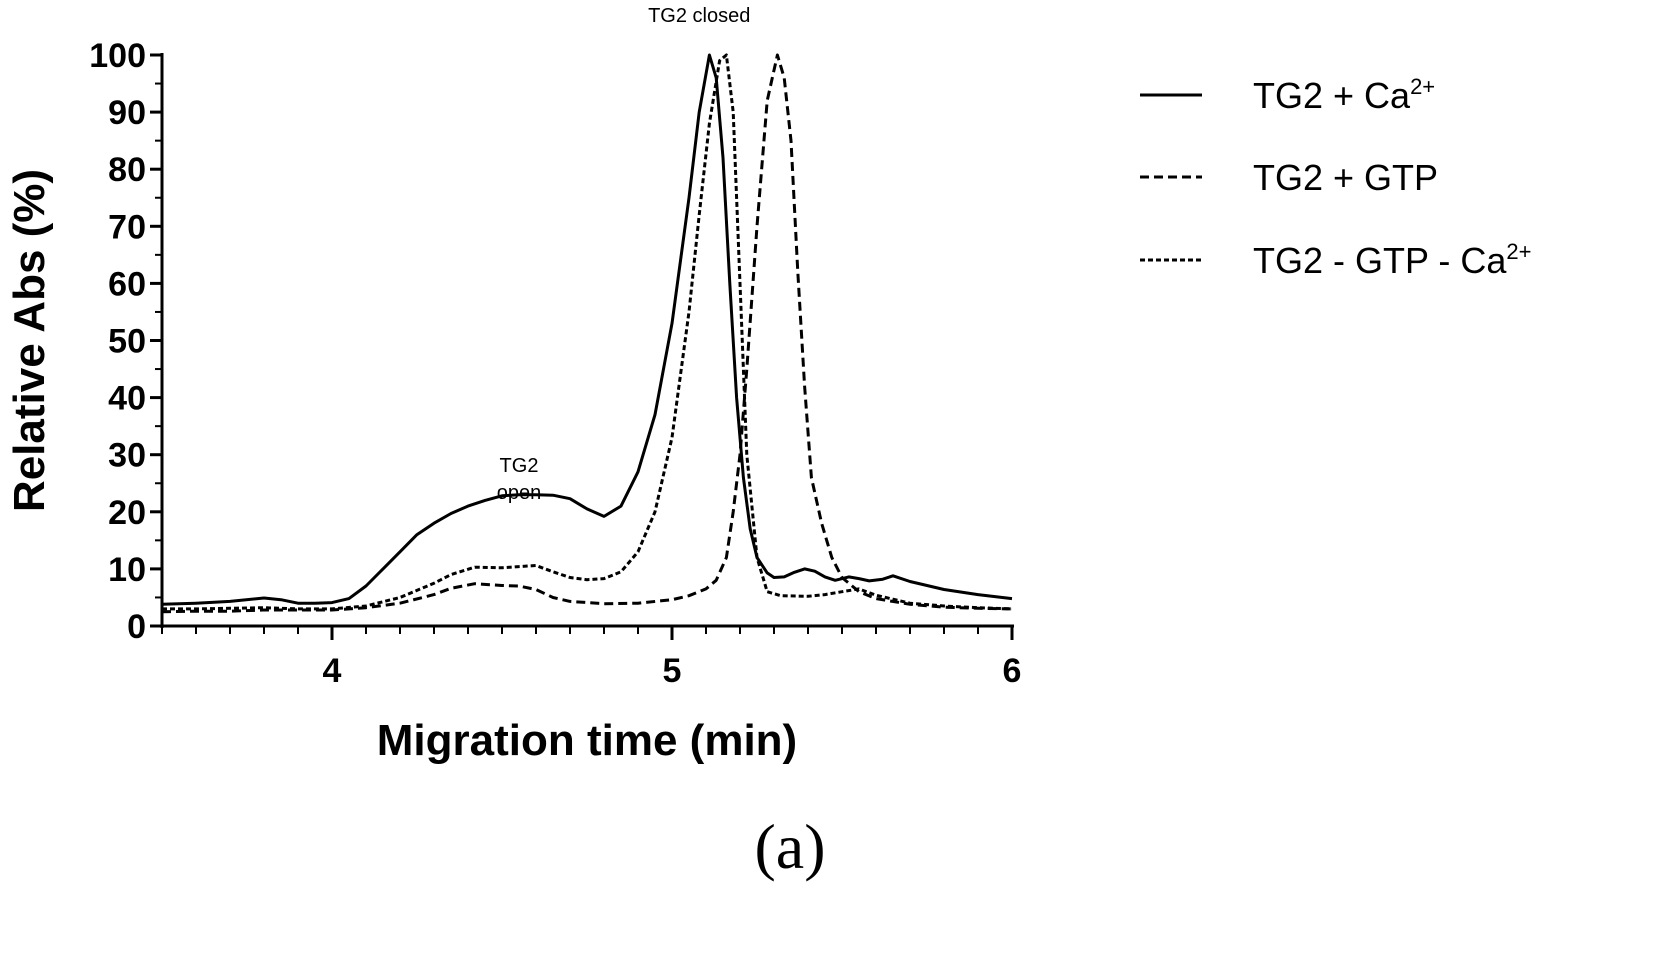 The image size is (1668, 953). What do you see at coordinates (127, 399) in the screenshot?
I see `y-tick-label: 40` at bounding box center [127, 399].